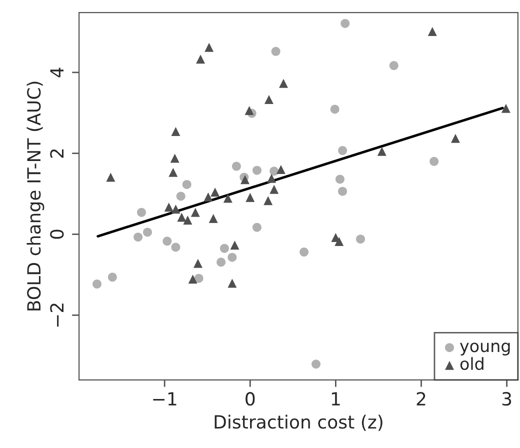  I want to click on y-tick-label: 4, so click(57, 73).